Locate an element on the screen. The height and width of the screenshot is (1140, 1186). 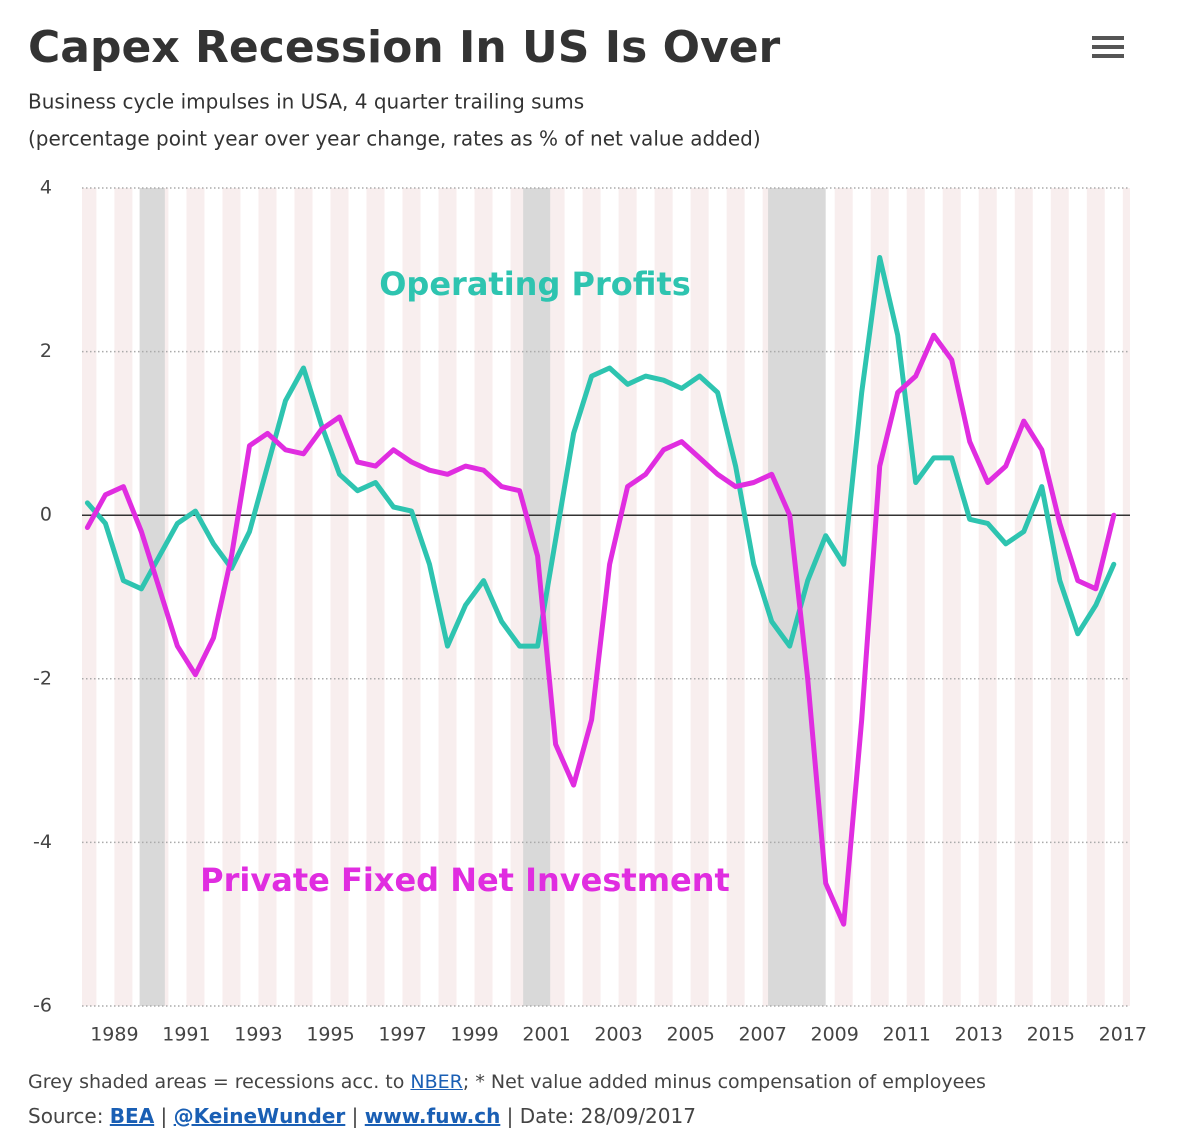
x-tick-label: 1993 is located at coordinates (258, 1035).